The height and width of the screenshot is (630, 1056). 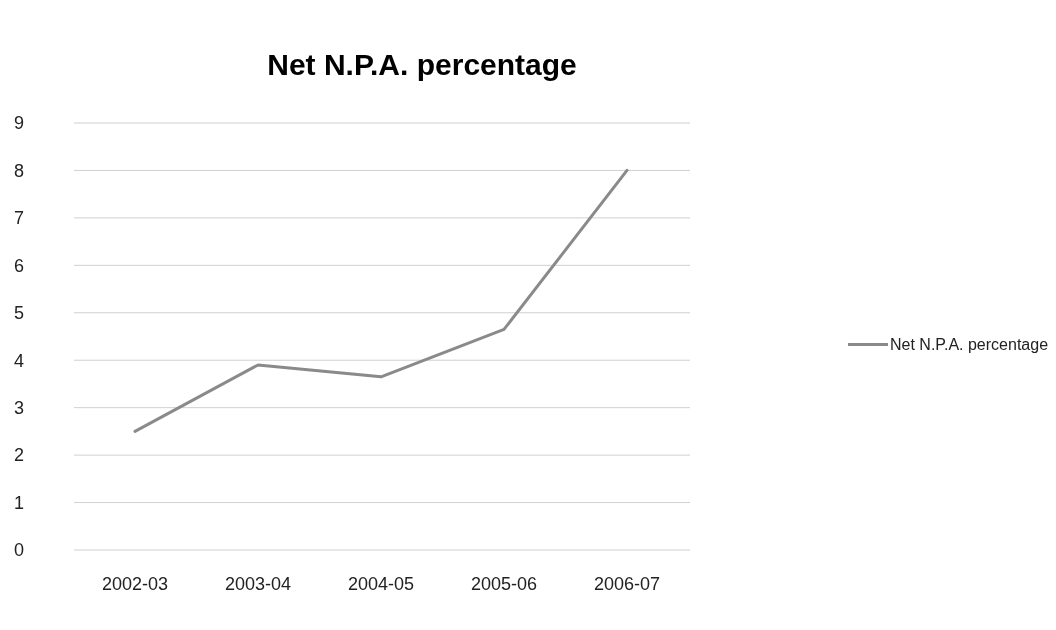 I want to click on x-tick-label: 2005-06, so click(x=504, y=584).